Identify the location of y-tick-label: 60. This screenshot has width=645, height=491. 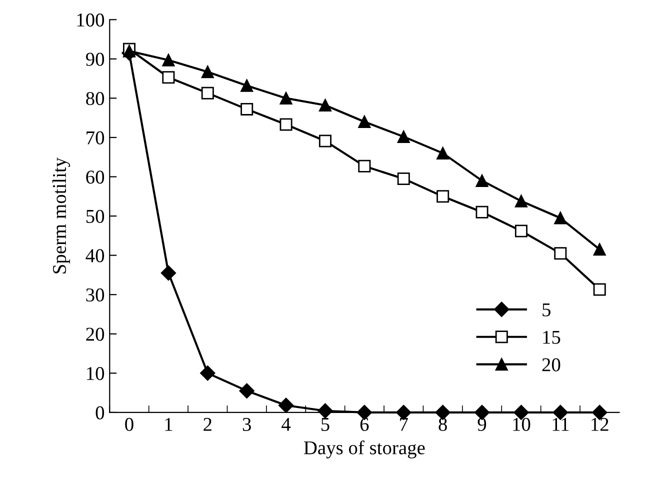
(95, 177).